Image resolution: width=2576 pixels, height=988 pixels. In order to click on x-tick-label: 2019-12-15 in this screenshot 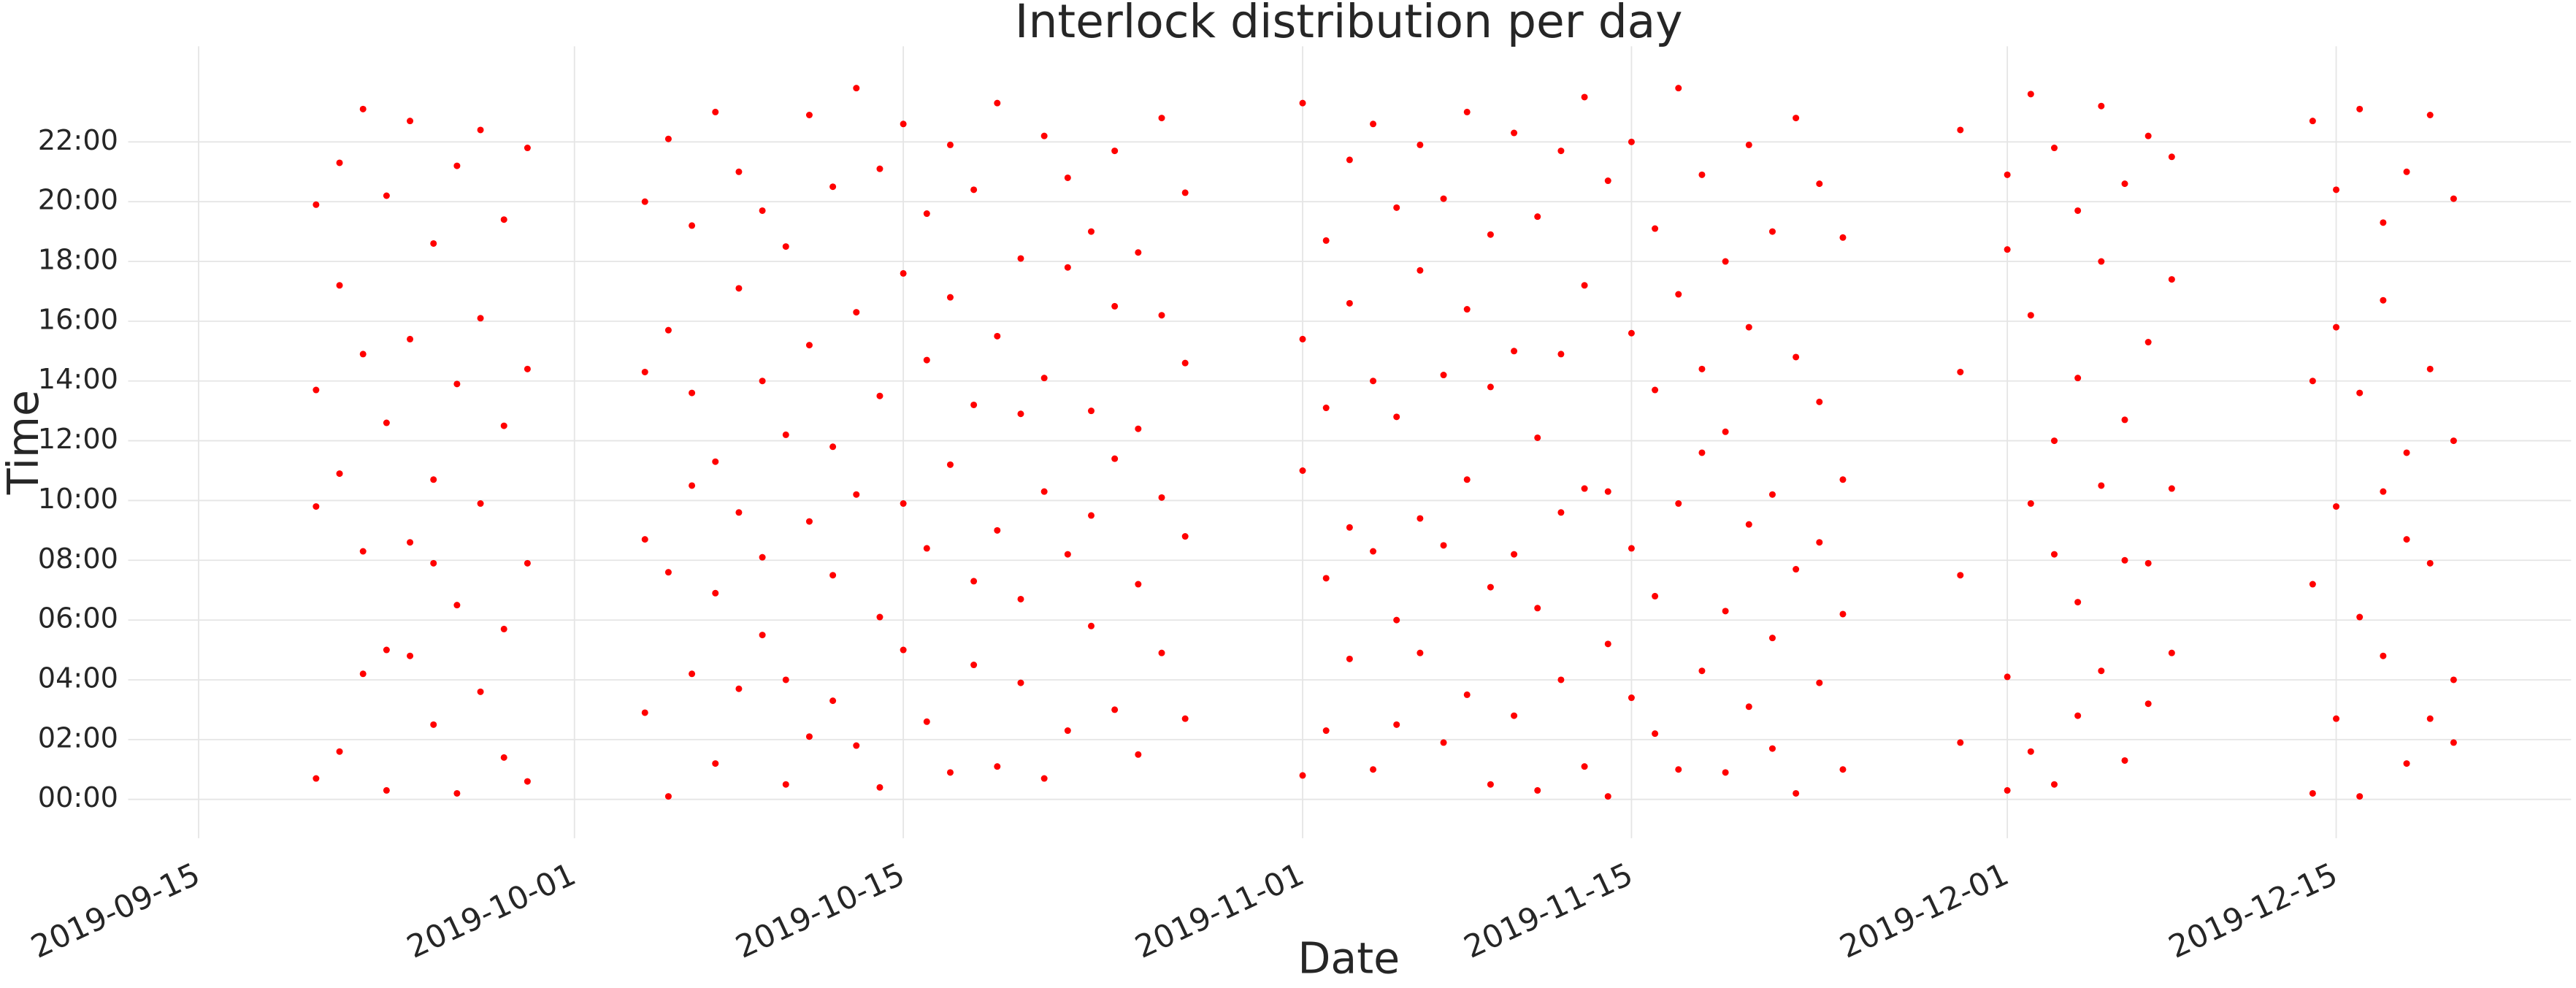, I will do `click(2253, 910)`.